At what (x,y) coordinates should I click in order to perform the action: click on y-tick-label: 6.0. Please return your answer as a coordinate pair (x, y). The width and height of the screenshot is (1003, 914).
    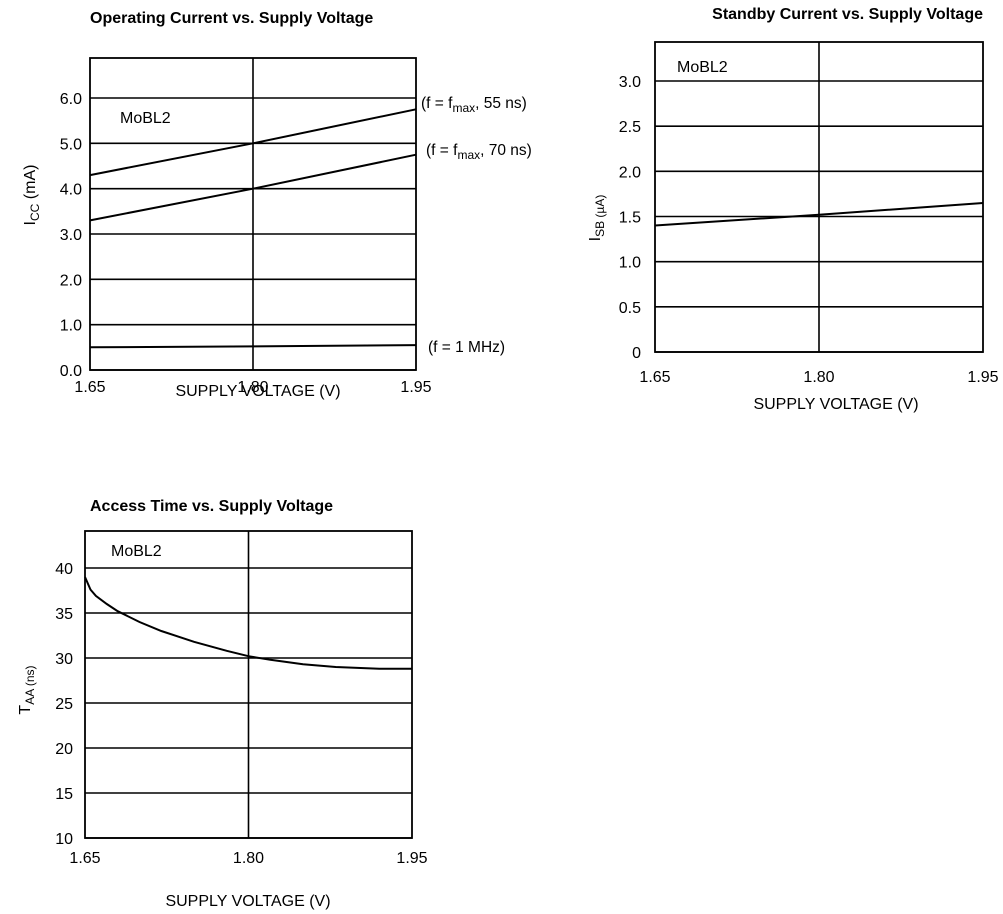
    Looking at the image, I should click on (71, 99).